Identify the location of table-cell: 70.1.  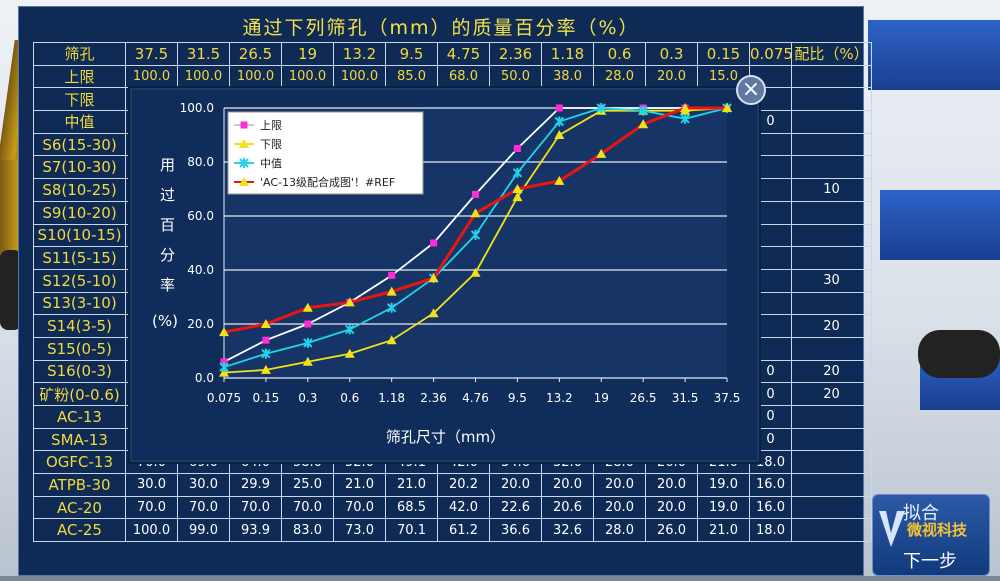
(411, 530).